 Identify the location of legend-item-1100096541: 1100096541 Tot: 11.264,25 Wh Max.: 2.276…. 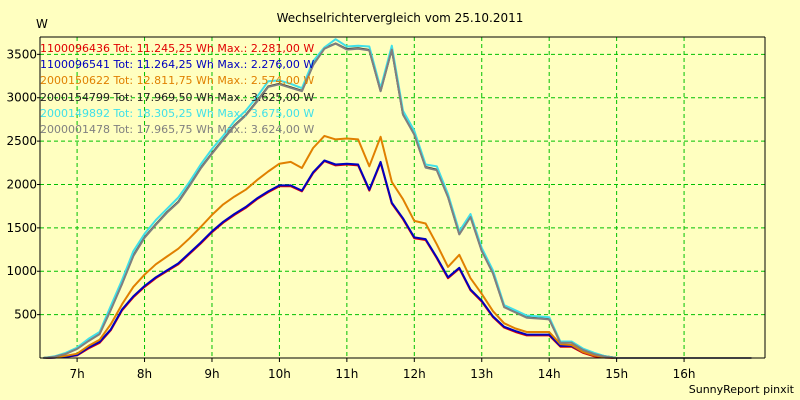
(177, 65).